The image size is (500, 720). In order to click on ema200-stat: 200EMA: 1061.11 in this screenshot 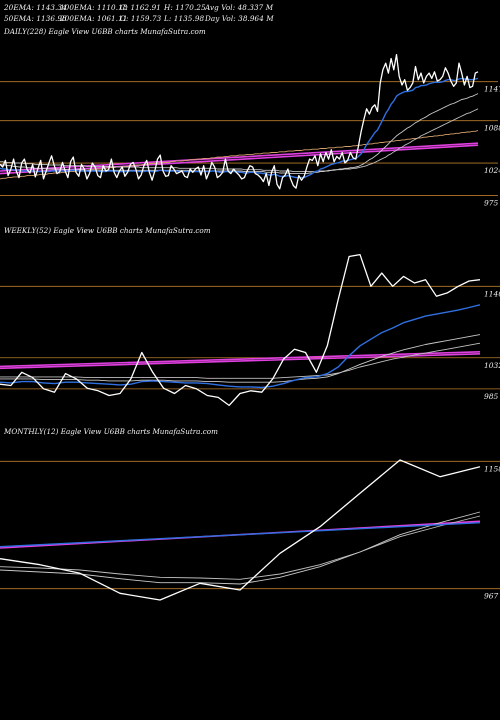, I will do `click(94, 18)`.